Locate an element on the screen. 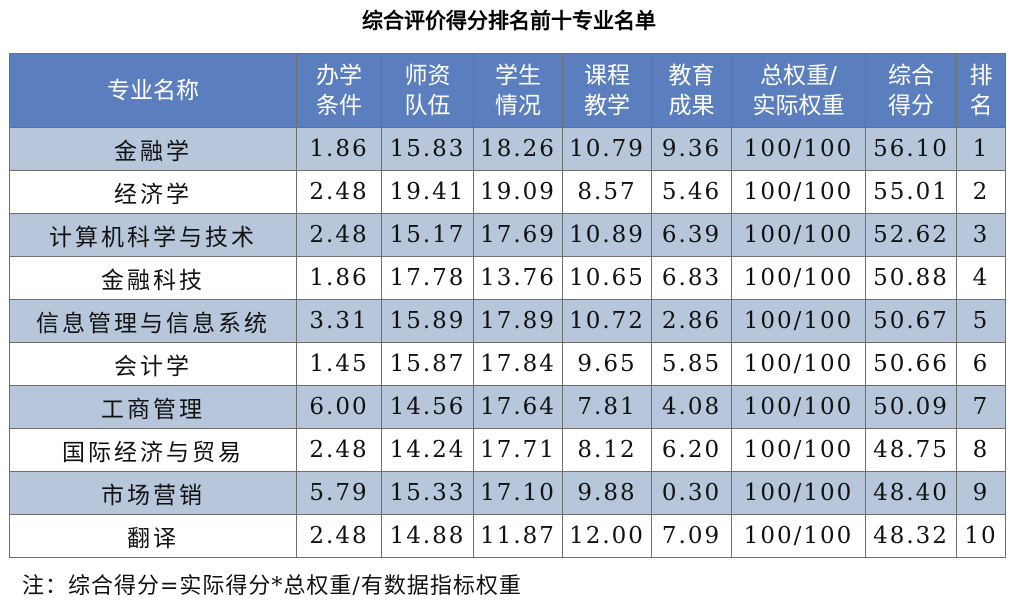 The image size is (1018, 607). cell-students: 19.09 is located at coordinates (518, 192).